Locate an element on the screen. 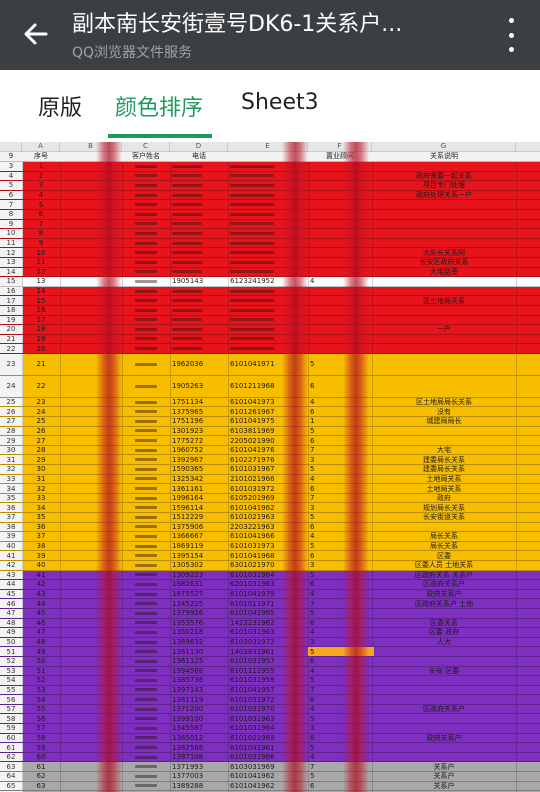  id-number-cell: 2101021966 is located at coordinates (252, 478).